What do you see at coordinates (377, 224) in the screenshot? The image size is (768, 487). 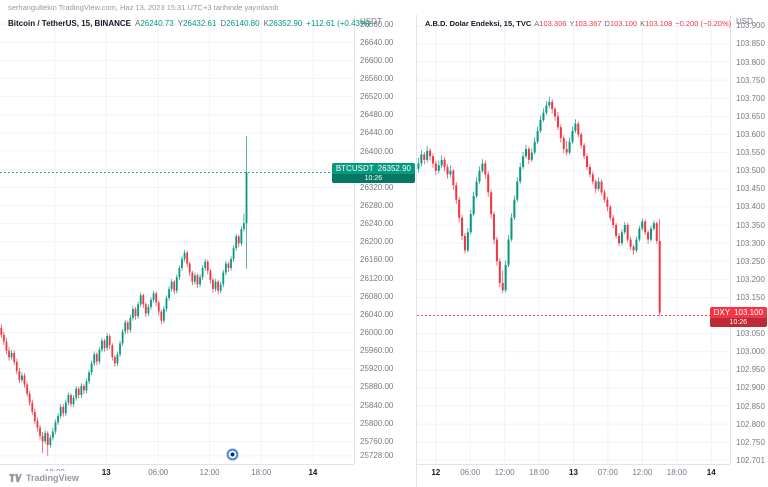 I see `price-tick-label: 26240.00` at bounding box center [377, 224].